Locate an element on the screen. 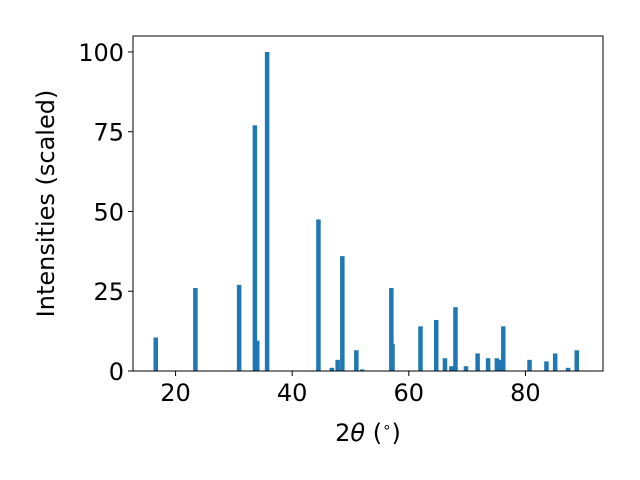 The width and height of the screenshot is (640, 480). x-axis-ticks: 20 40 60 80 is located at coordinates (350, 389).